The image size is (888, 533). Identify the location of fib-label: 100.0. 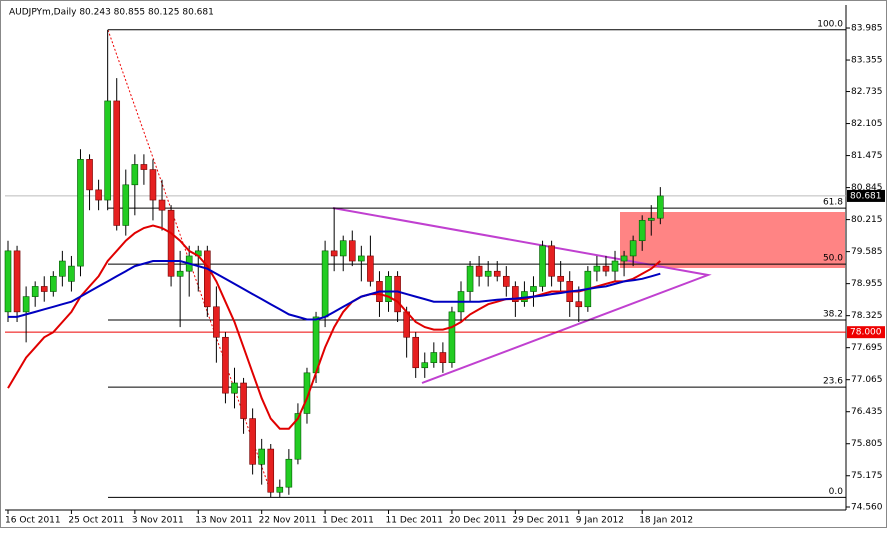
(830, 24).